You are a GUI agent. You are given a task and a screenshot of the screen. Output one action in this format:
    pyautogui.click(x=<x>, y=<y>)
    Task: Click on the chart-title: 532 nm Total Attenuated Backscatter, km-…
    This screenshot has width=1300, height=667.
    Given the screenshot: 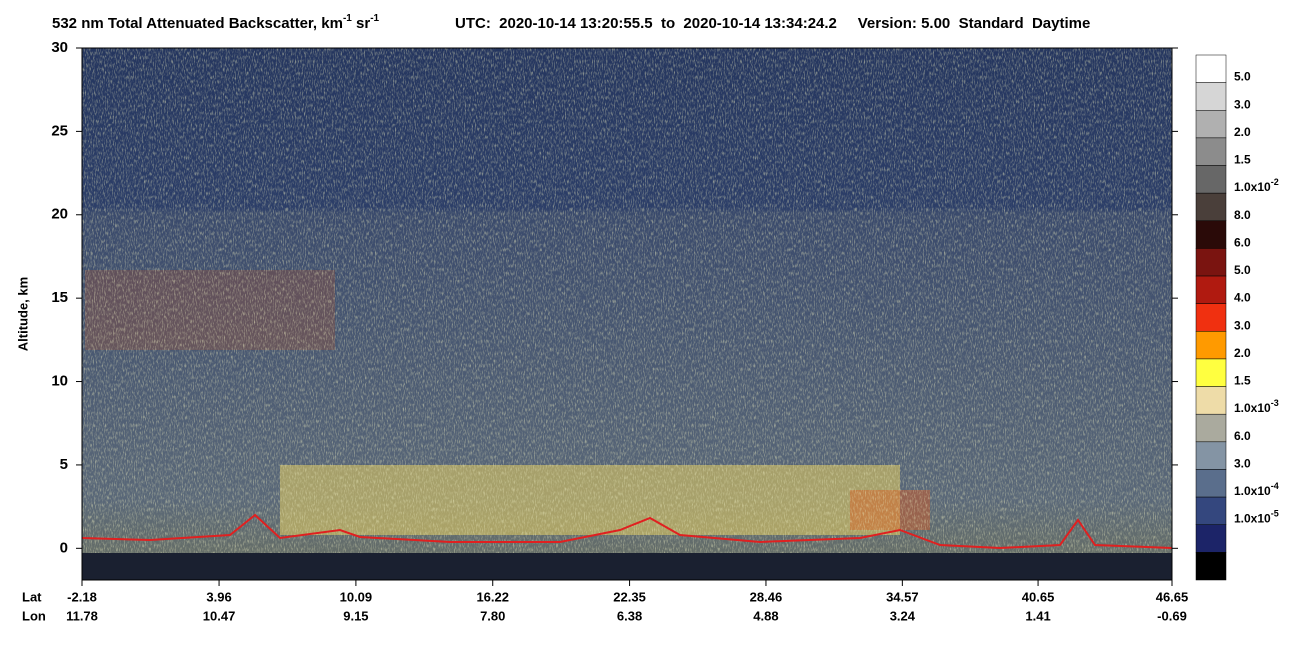 What is the action you would take?
    pyautogui.click(x=216, y=22)
    